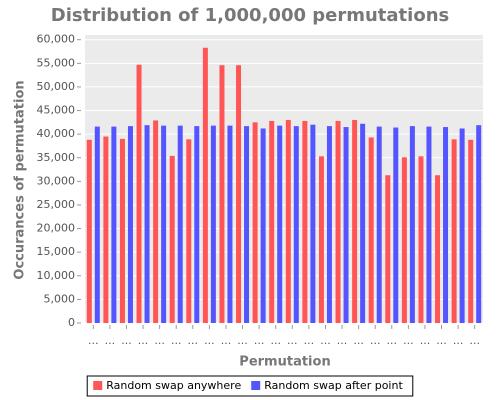  What do you see at coordinates (284, 362) in the screenshot?
I see `x-axis-label: Permutation` at bounding box center [284, 362].